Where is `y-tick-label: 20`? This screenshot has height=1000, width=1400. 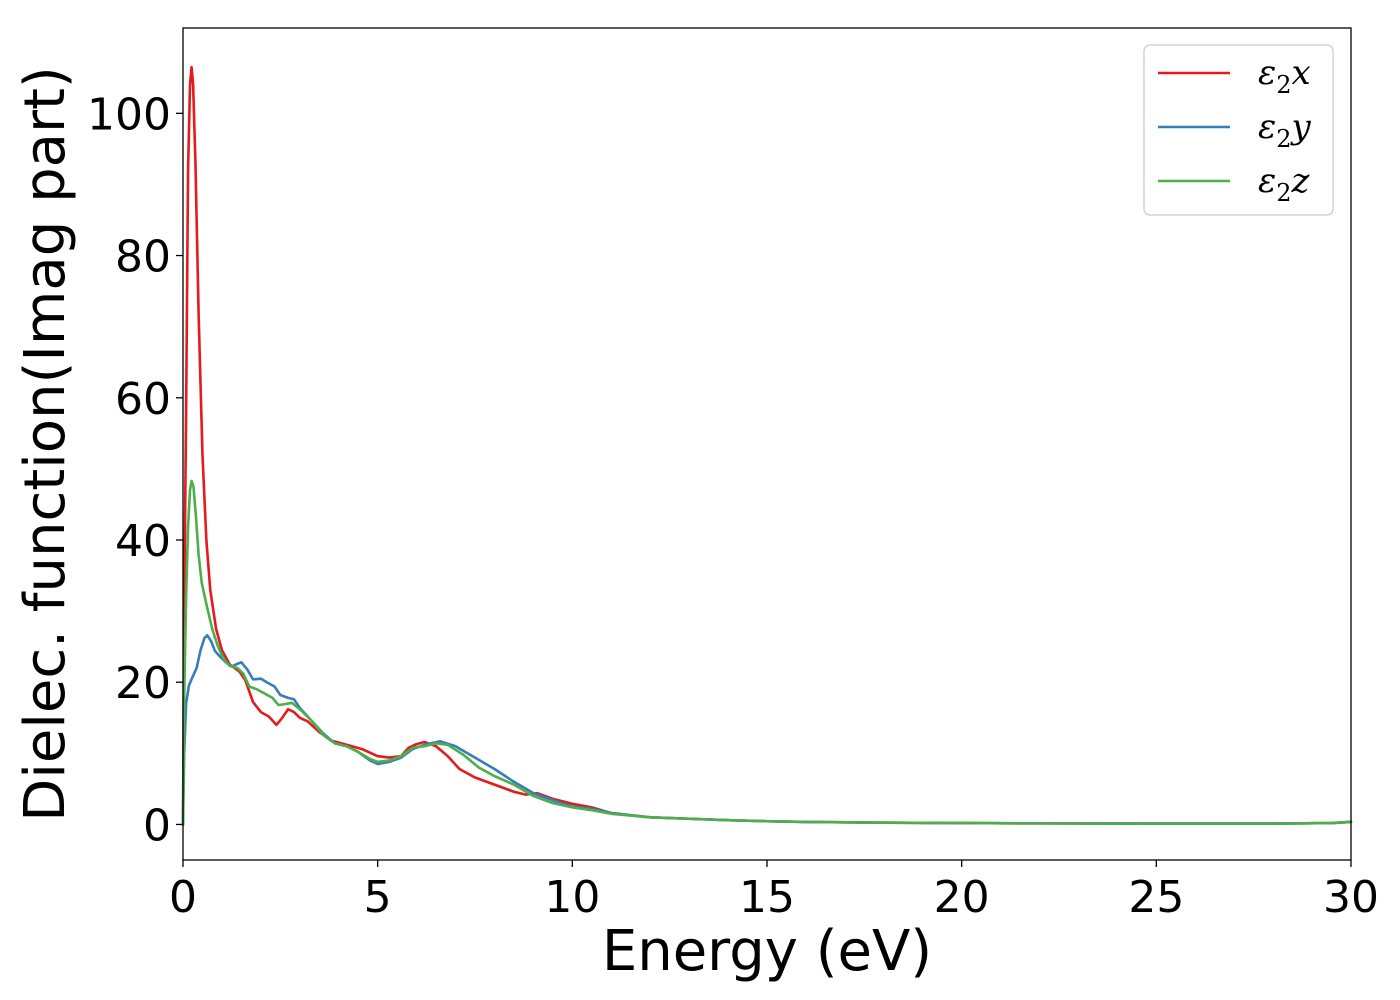
y-tick-label: 20 is located at coordinates (143, 683).